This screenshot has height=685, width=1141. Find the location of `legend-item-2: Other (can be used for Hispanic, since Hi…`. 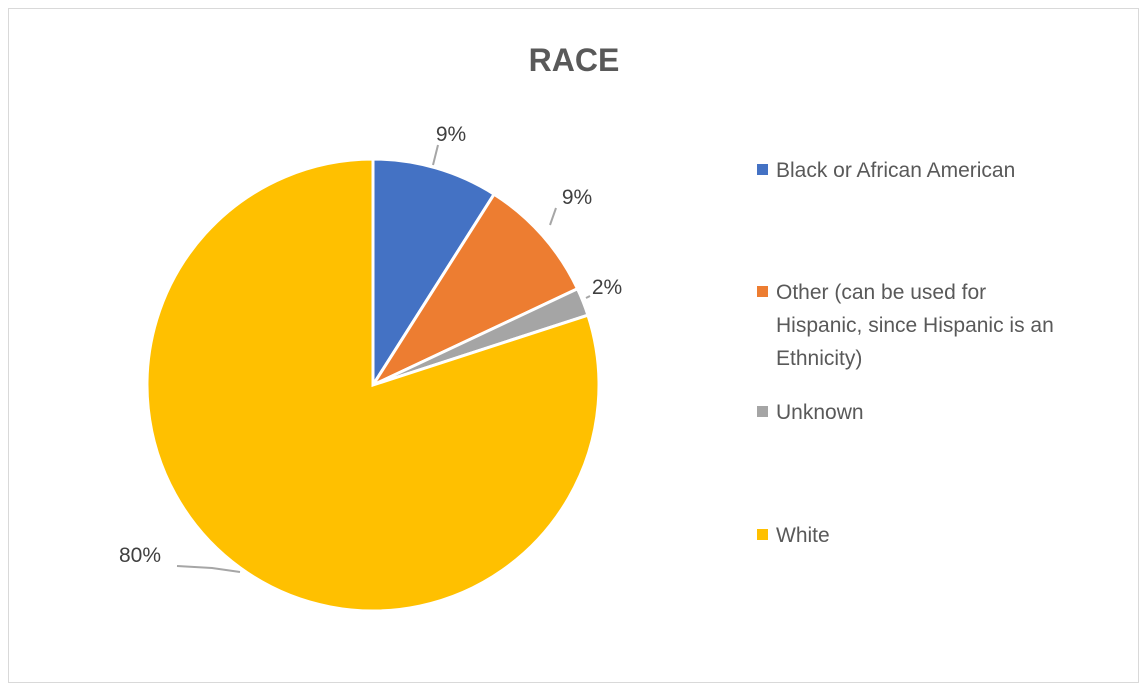

legend-item-2: Other (can be used for Hispanic, since Hi… is located at coordinates (905, 325).